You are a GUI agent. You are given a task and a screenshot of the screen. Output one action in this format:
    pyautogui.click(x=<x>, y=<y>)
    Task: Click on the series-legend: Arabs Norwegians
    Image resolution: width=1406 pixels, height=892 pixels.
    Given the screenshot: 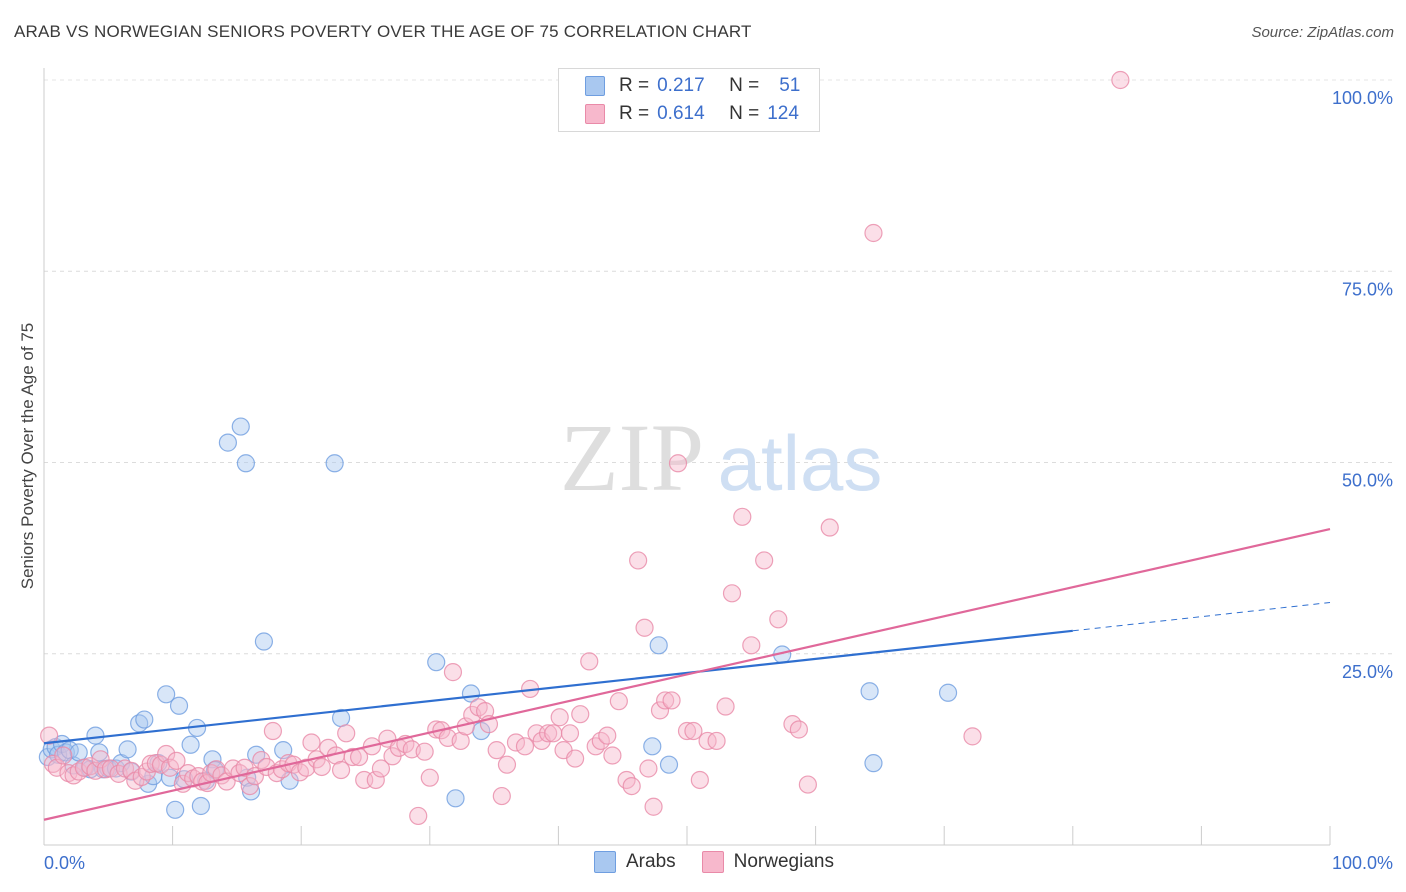 What is the action you would take?
    pyautogui.click(x=727, y=862)
    